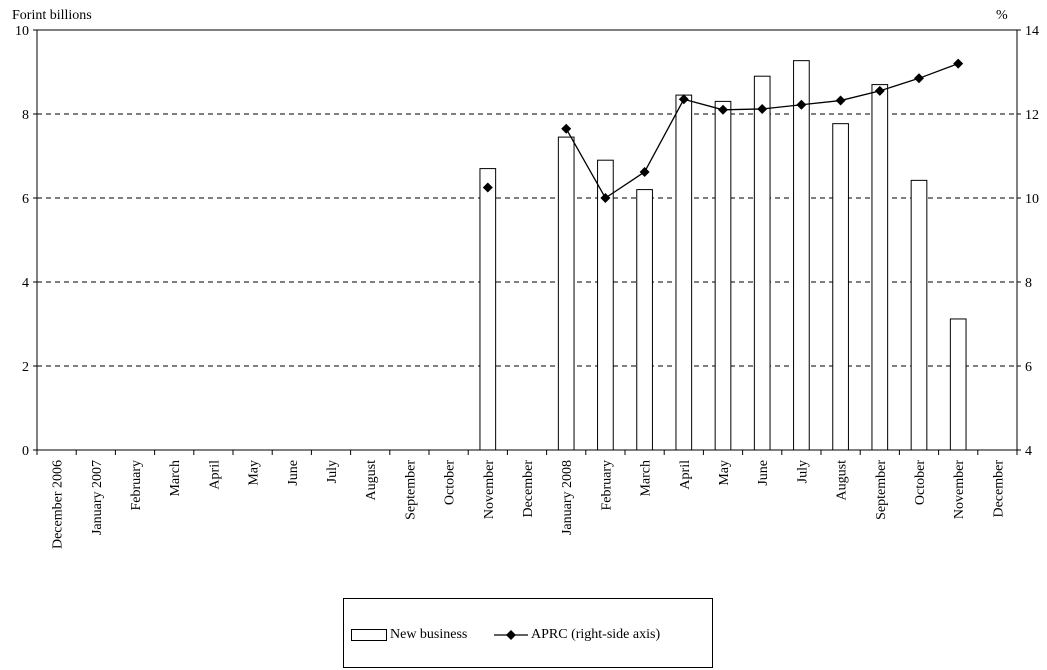 Image resolution: width=1047 pixels, height=670 pixels. I want to click on right-axis-unit: %, so click(1002, 15).